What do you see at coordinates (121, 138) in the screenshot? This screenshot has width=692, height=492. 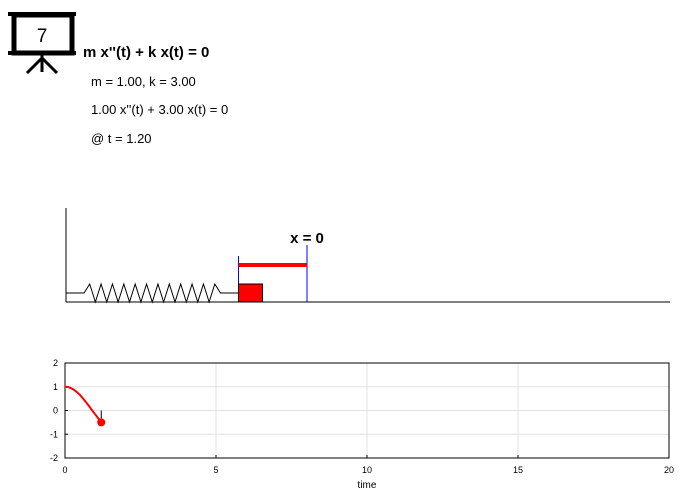 I see `time-label: @ t = 1.20` at bounding box center [121, 138].